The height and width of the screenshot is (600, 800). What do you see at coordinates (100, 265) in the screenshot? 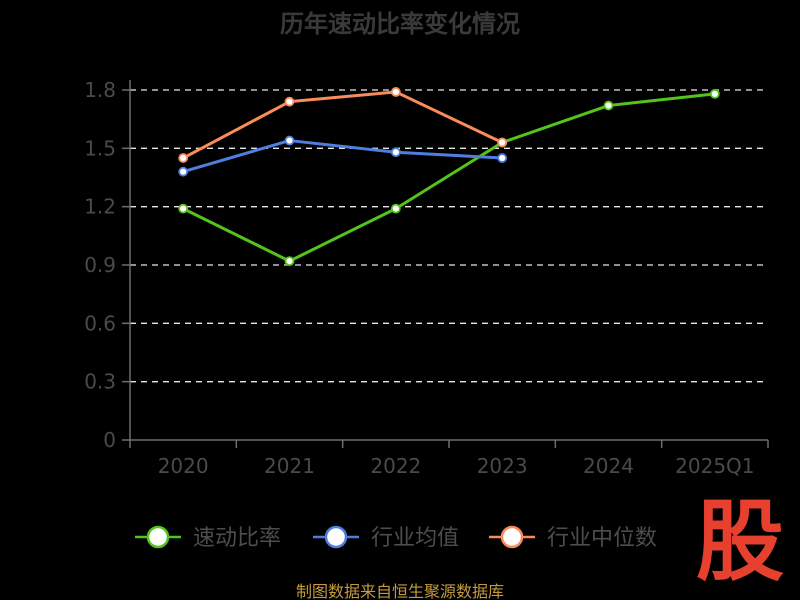
I see `y-tick-label: 0.9` at bounding box center [100, 265].